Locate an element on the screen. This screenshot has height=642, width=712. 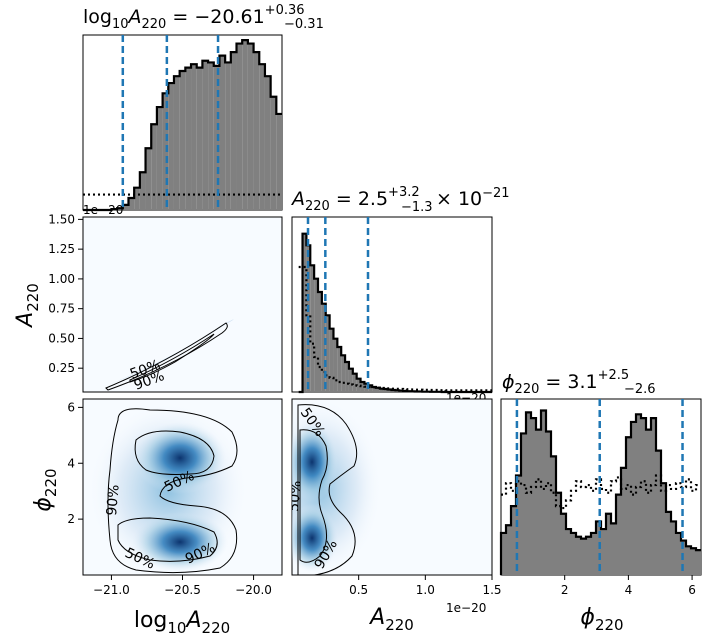
hist-logA-outline is located at coordinates (182, 125).